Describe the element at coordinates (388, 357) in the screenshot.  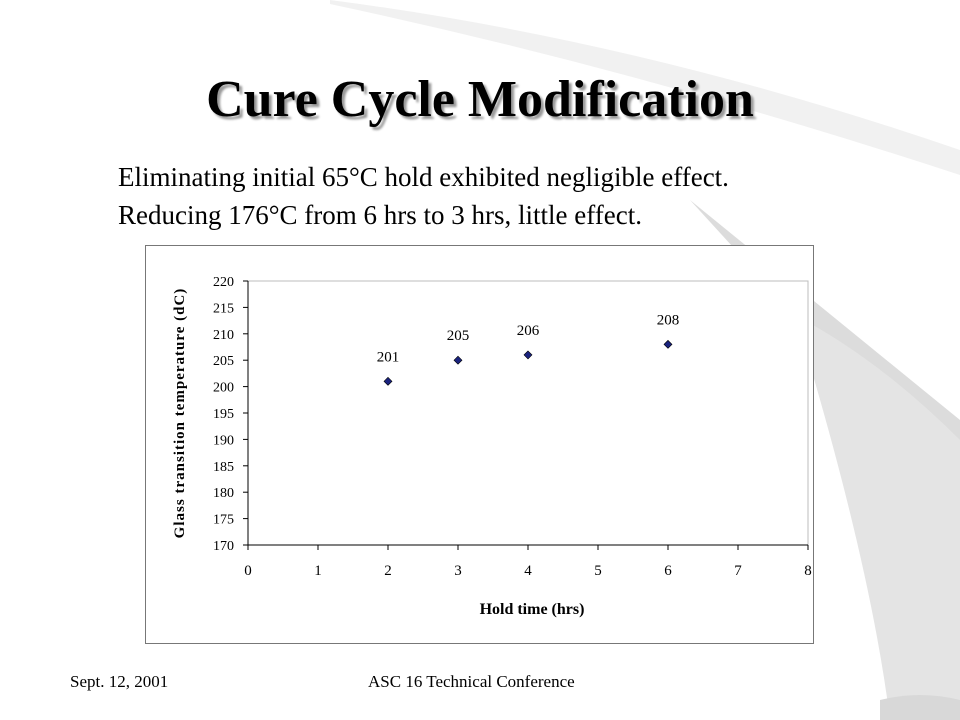
I see `data-label: 201` at that location.